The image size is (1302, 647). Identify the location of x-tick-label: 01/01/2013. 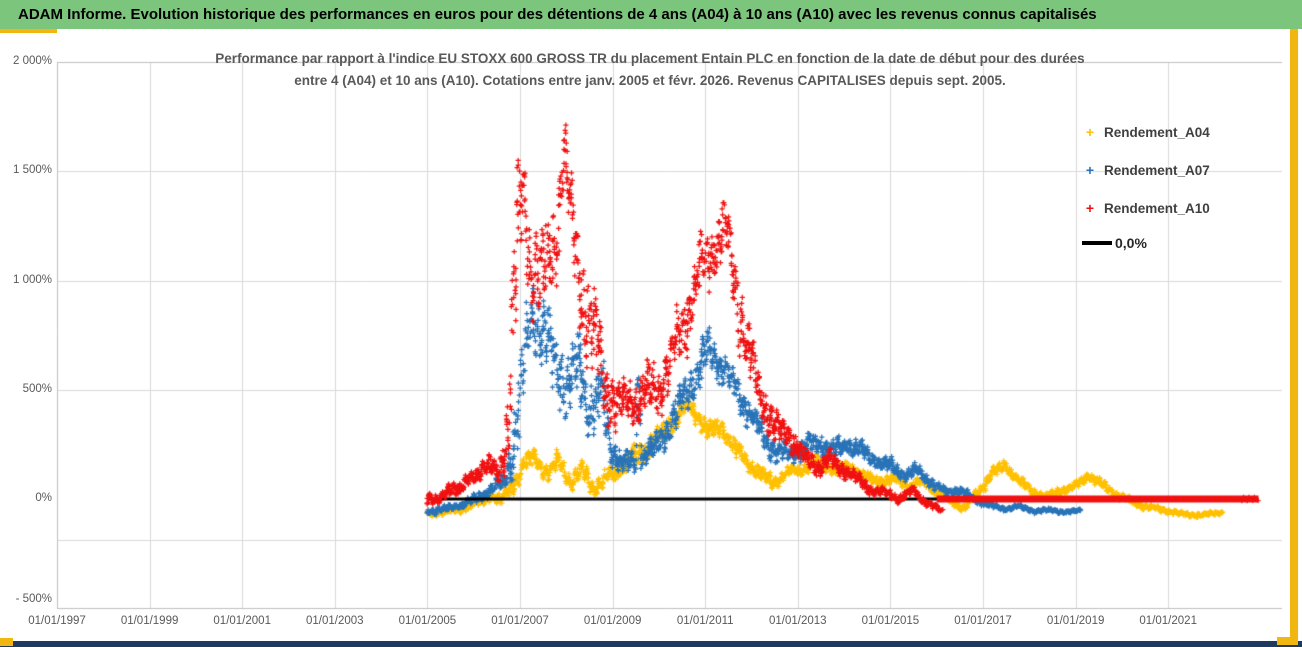
(798, 621).